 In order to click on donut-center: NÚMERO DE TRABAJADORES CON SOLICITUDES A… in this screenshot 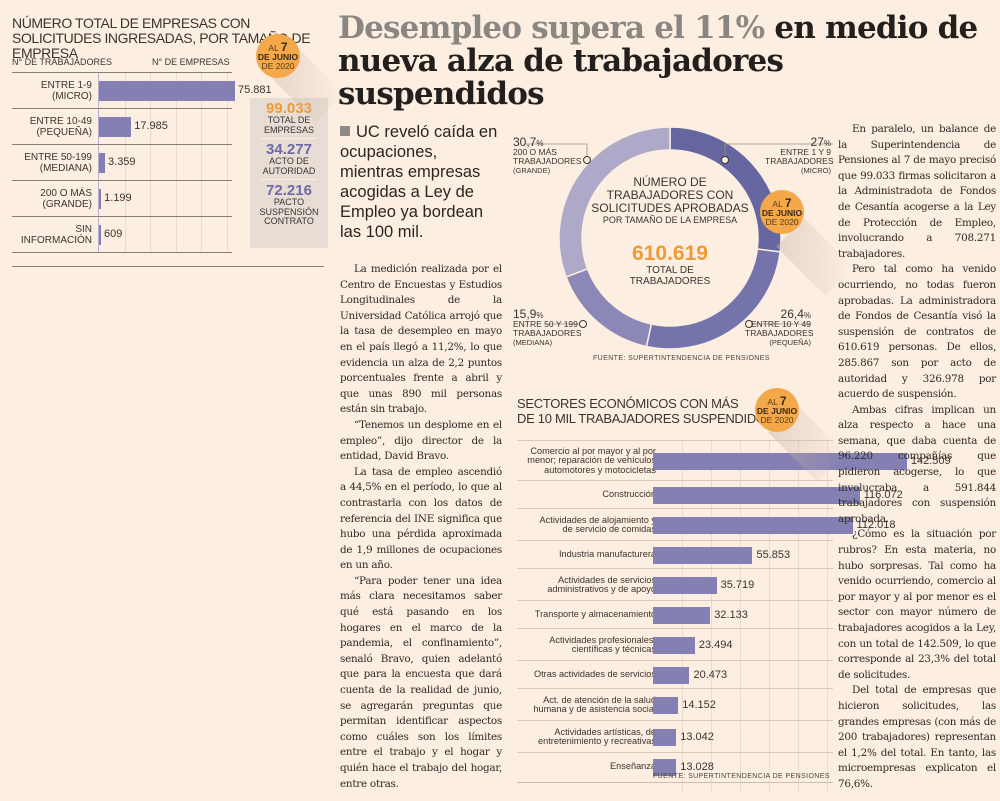, I will do `click(670, 232)`.